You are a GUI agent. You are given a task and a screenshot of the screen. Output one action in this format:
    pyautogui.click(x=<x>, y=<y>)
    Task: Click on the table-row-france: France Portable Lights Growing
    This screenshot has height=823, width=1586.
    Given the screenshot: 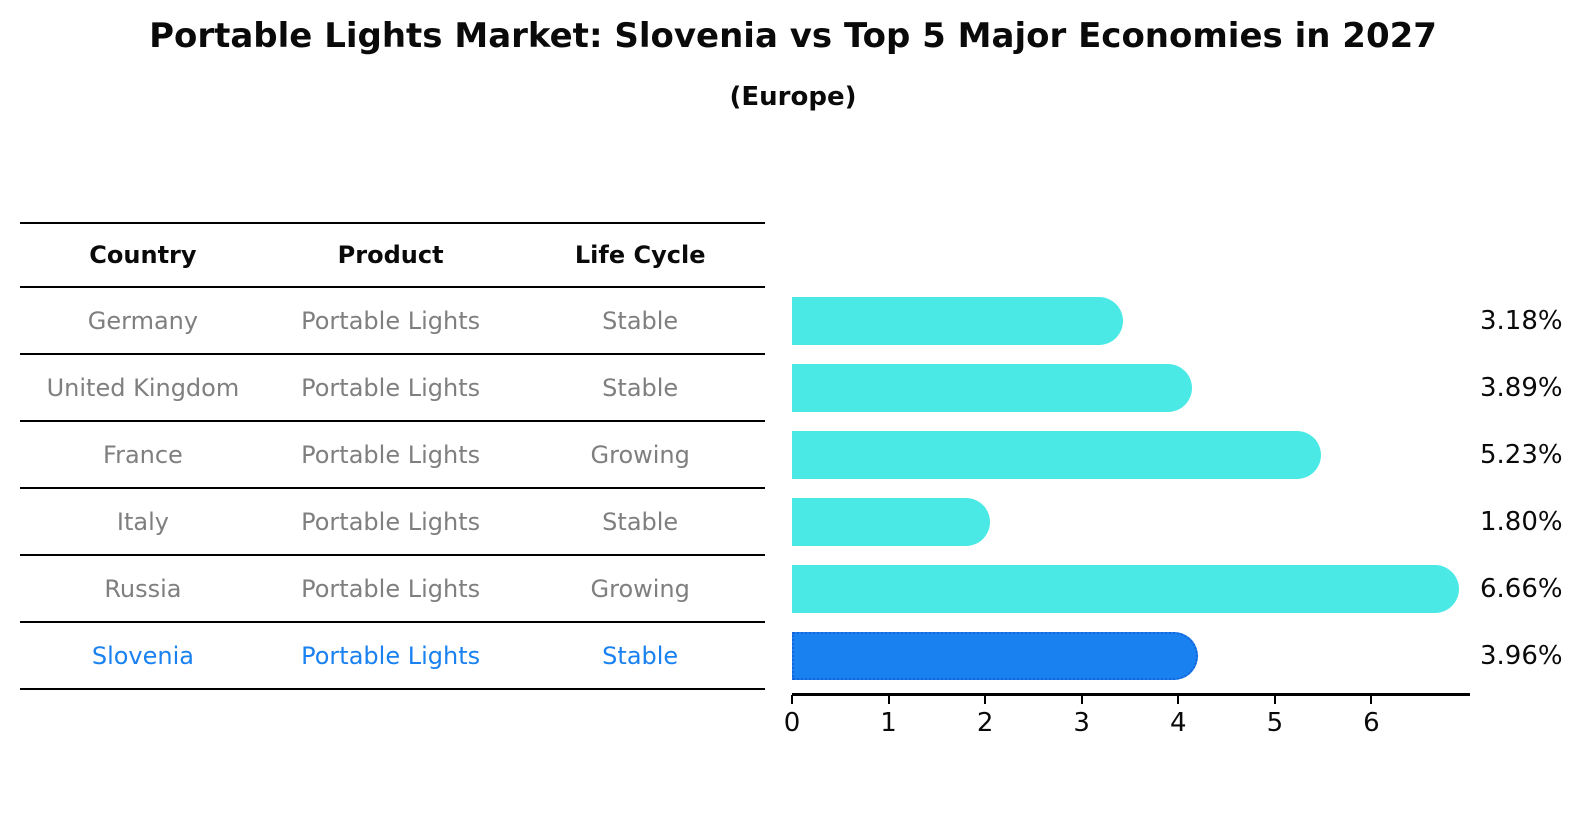 What is the action you would take?
    pyautogui.click(x=392, y=455)
    